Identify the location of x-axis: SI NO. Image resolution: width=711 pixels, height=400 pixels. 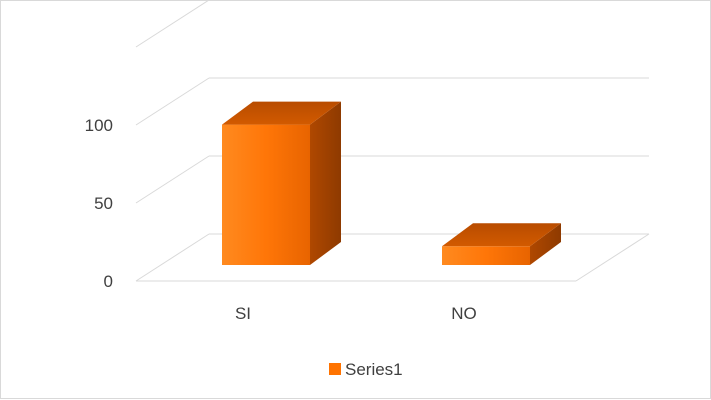
(356, 313).